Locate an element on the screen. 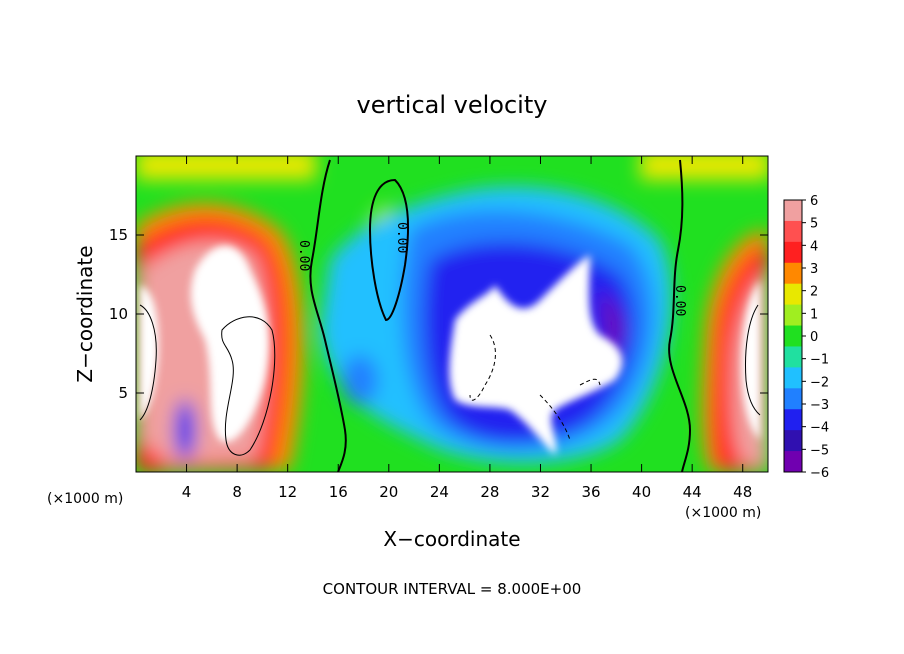 The width and height of the screenshot is (904, 654). contour-interval-note: CONTOUR INTERVAL = 8.000E+00 is located at coordinates (452, 589).